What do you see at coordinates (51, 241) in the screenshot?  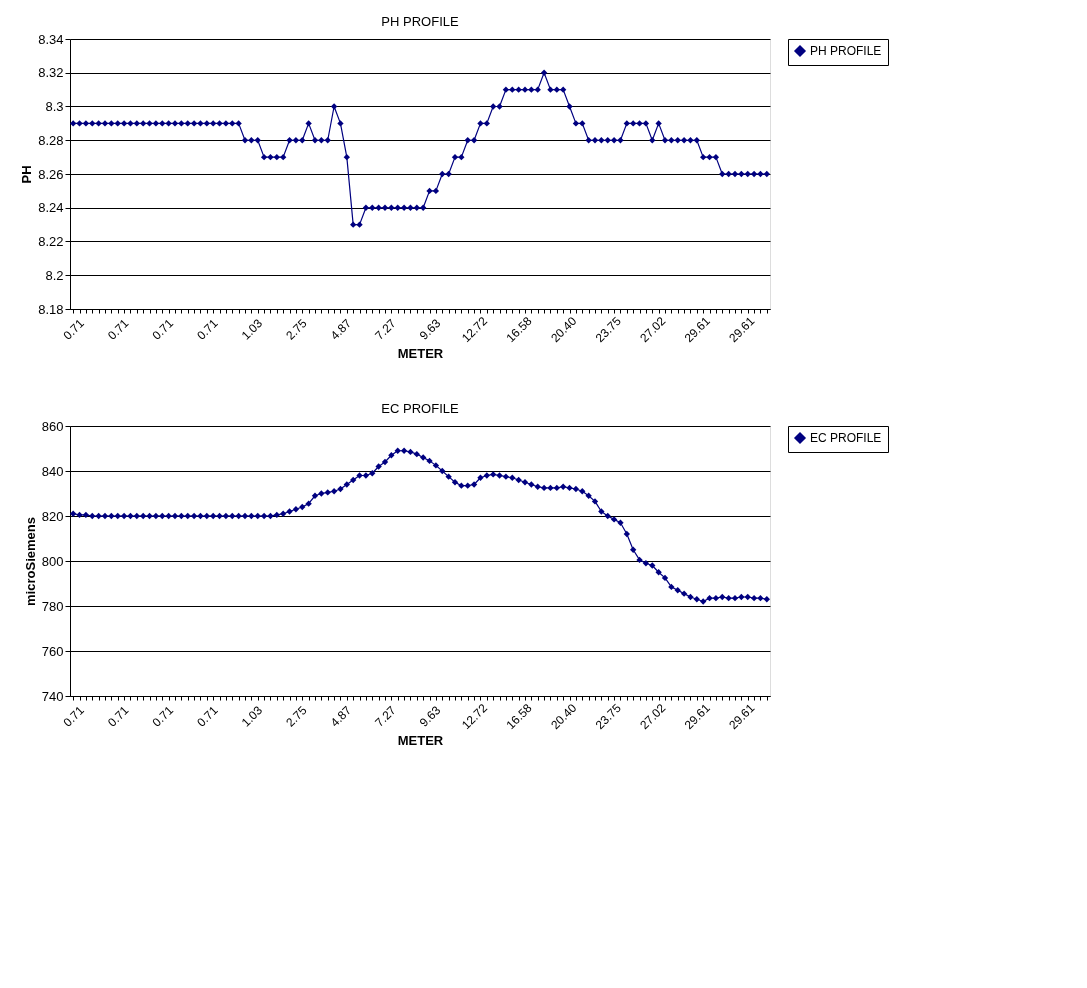 I see `y-tick-label: 8.22` at bounding box center [51, 241].